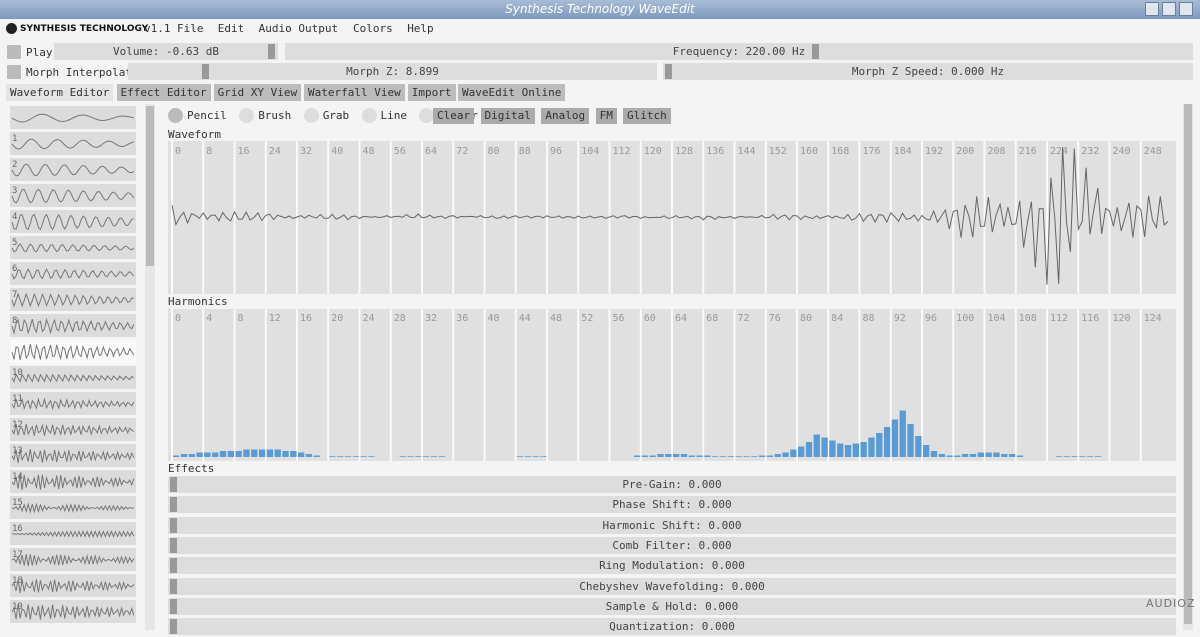 The width and height of the screenshot is (1200, 637). What do you see at coordinates (672, 627) in the screenshot?
I see `effect-slider: Quantization: 0.000` at bounding box center [672, 627].